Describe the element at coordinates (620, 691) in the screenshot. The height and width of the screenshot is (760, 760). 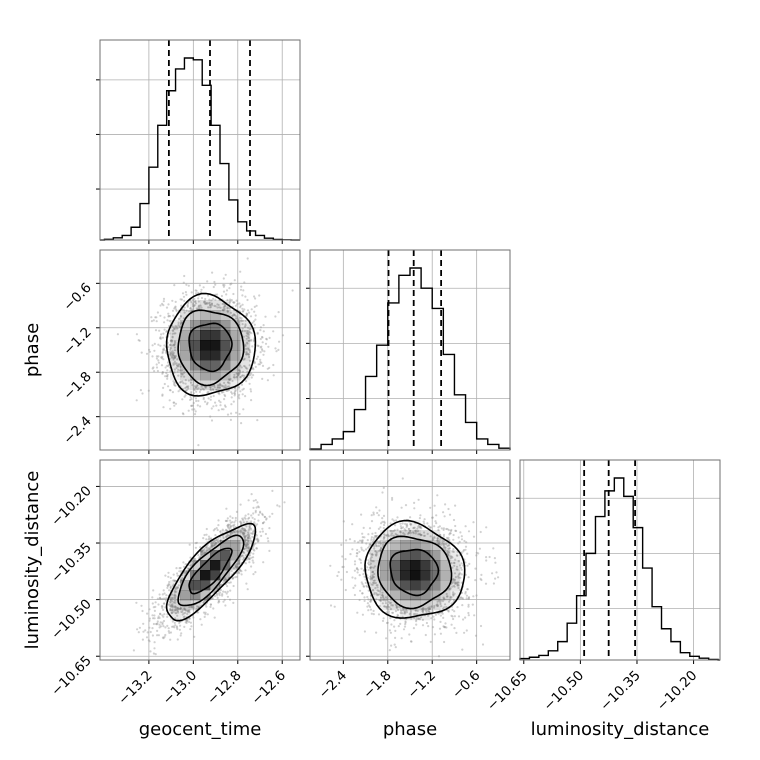
I see `x-tick-label: −10.35` at that location.